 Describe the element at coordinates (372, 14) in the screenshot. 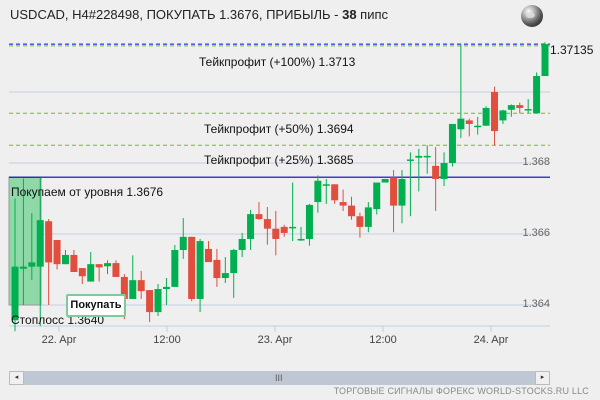

I see `title-suffix: пипс` at that location.